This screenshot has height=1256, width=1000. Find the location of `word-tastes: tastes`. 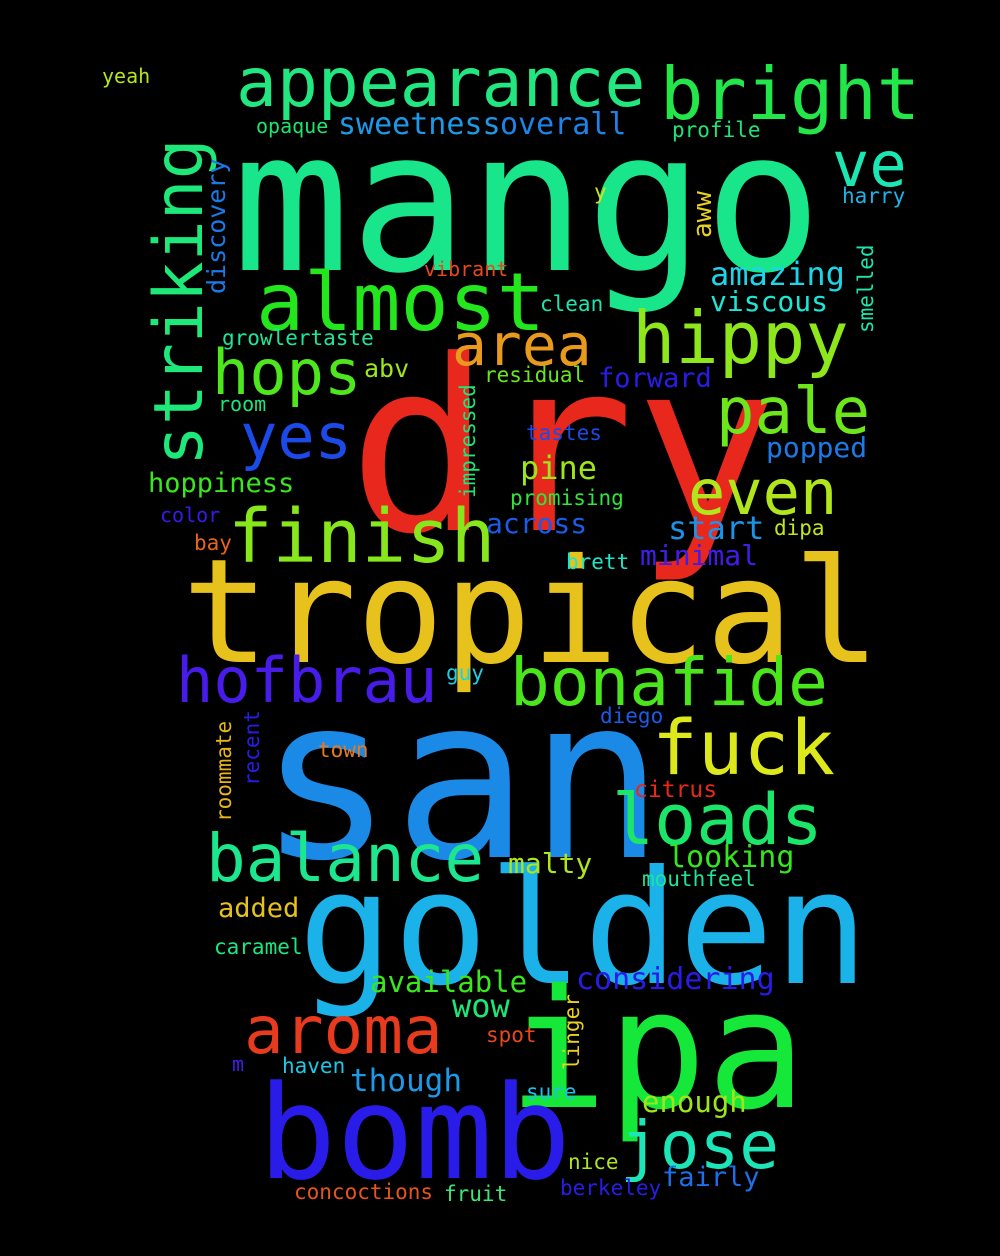

word-tastes: tastes is located at coordinates (564, 433).